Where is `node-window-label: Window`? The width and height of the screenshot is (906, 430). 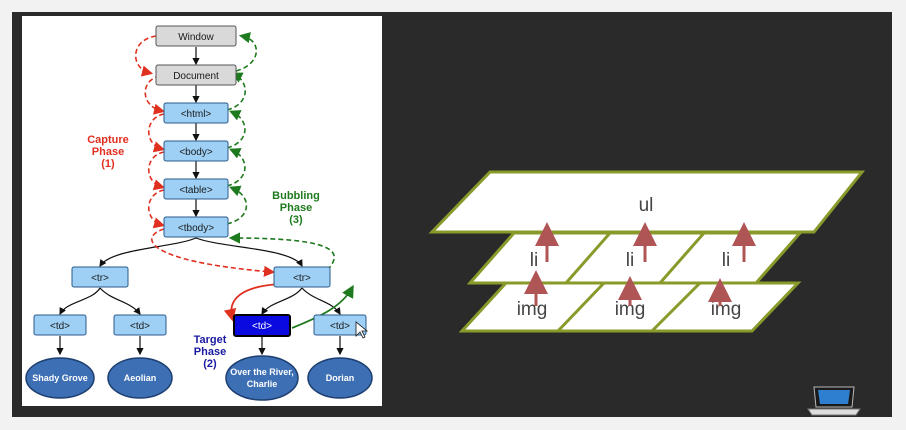
node-window-label: Window is located at coordinates (196, 37).